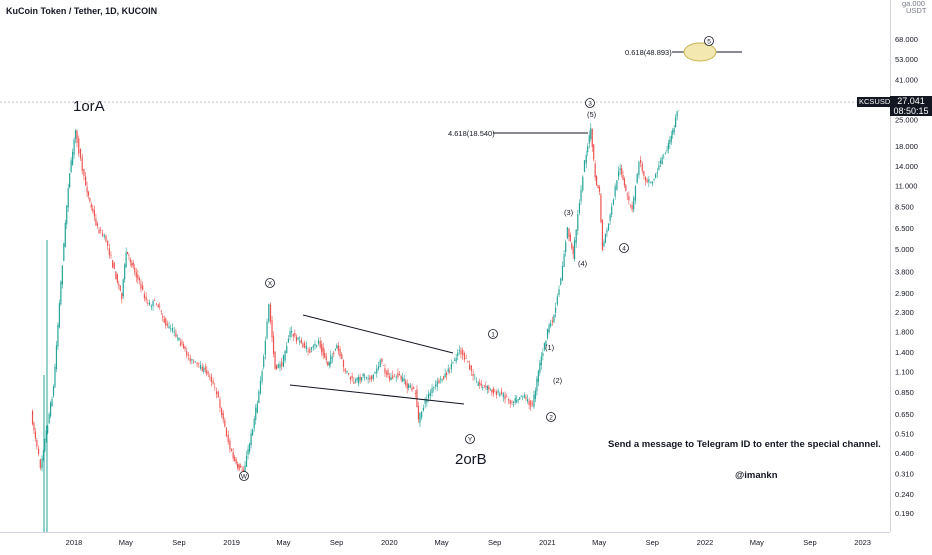  What do you see at coordinates (756, 475) in the screenshot?
I see `telegram-handle: @imankn` at bounding box center [756, 475].